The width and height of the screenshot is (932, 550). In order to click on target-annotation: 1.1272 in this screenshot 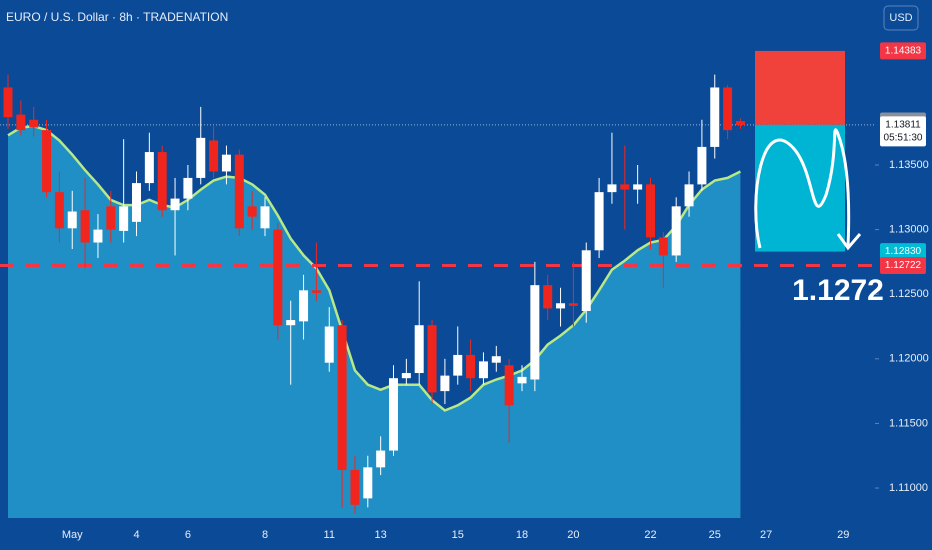, I will do `click(838, 290)`.